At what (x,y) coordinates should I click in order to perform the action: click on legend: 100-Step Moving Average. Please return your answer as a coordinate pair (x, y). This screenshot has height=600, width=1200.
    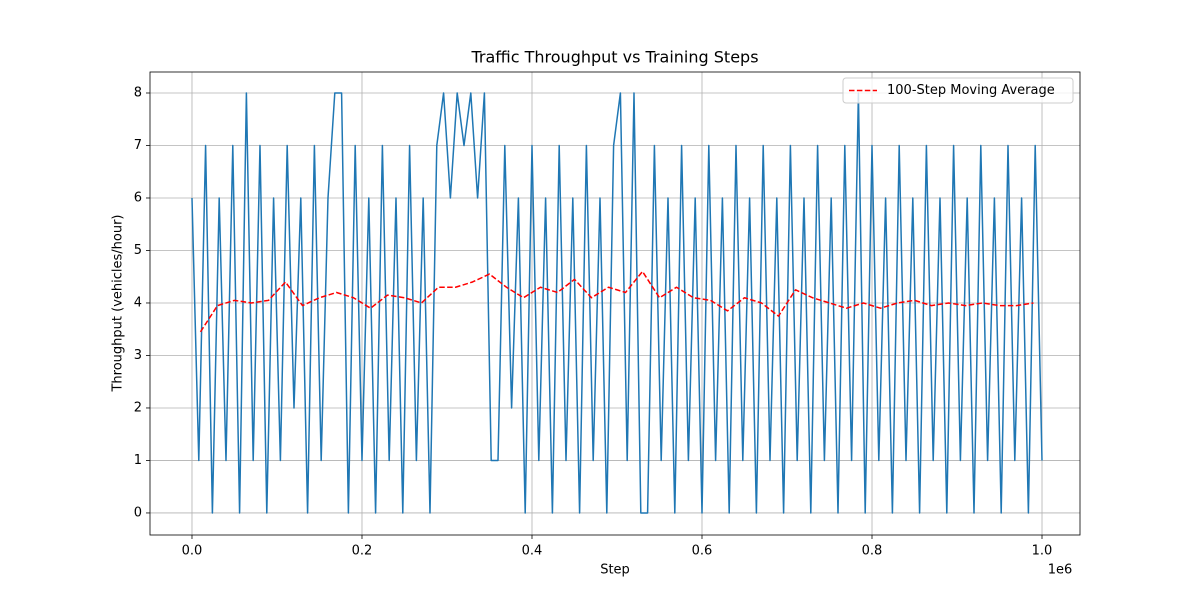
    Looking at the image, I should click on (958, 90).